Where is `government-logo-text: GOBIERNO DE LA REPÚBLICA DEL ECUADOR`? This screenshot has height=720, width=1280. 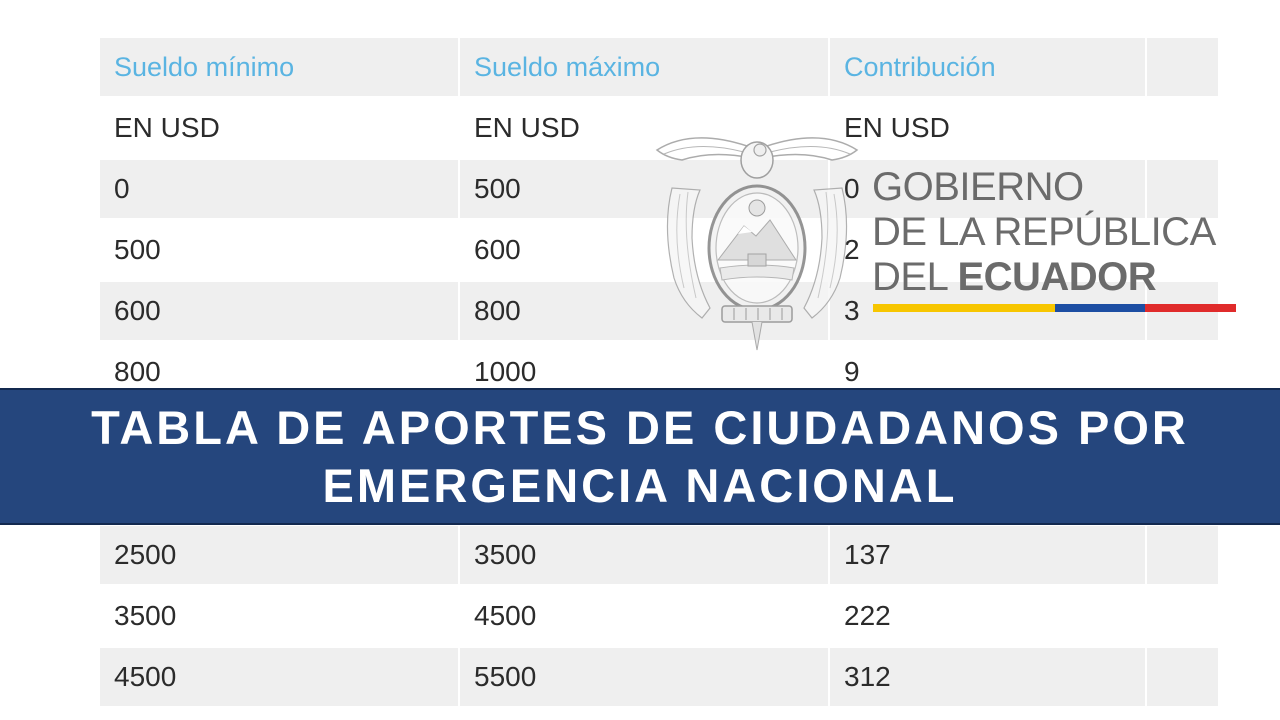 government-logo-text: GOBIERNO DE LA REPÚBLICA DEL ECUADOR is located at coordinates (1044, 232).